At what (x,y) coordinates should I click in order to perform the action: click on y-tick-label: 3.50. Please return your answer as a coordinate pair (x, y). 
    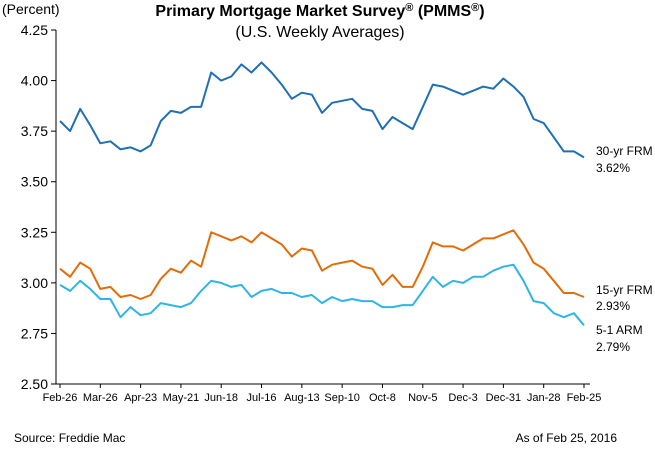
    Looking at the image, I should click on (34, 182).